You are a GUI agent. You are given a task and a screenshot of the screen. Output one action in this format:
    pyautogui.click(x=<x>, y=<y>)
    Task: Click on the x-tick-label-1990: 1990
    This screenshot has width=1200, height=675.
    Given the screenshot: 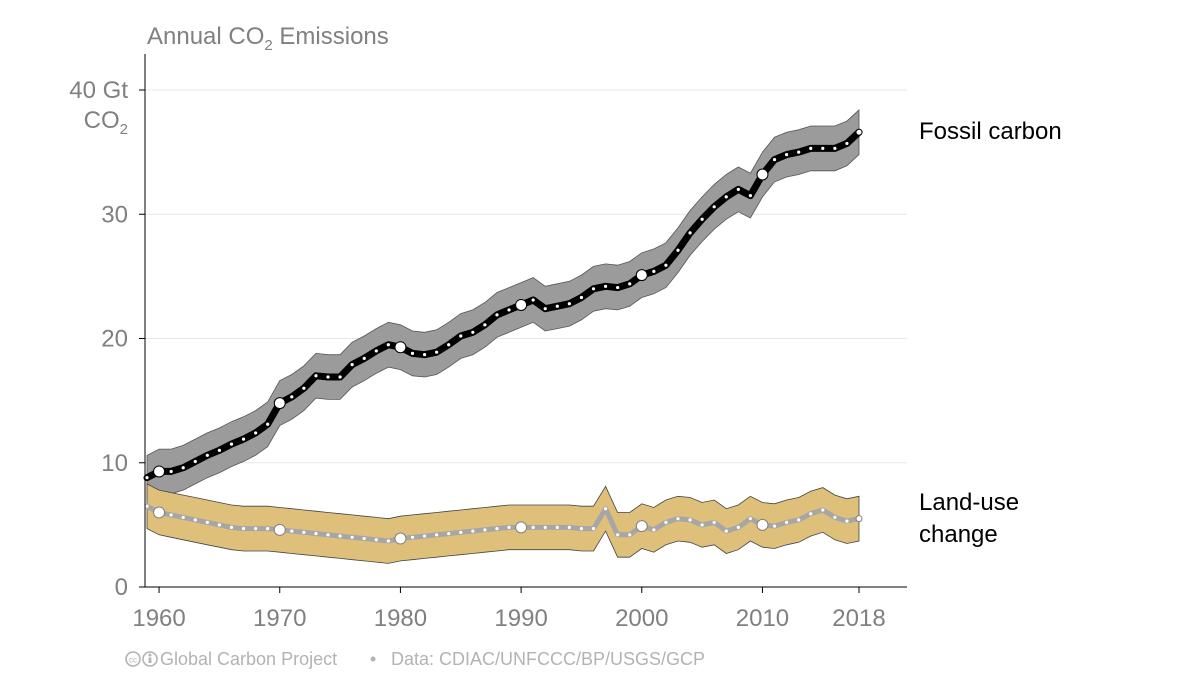 What is the action you would take?
    pyautogui.click(x=520, y=618)
    